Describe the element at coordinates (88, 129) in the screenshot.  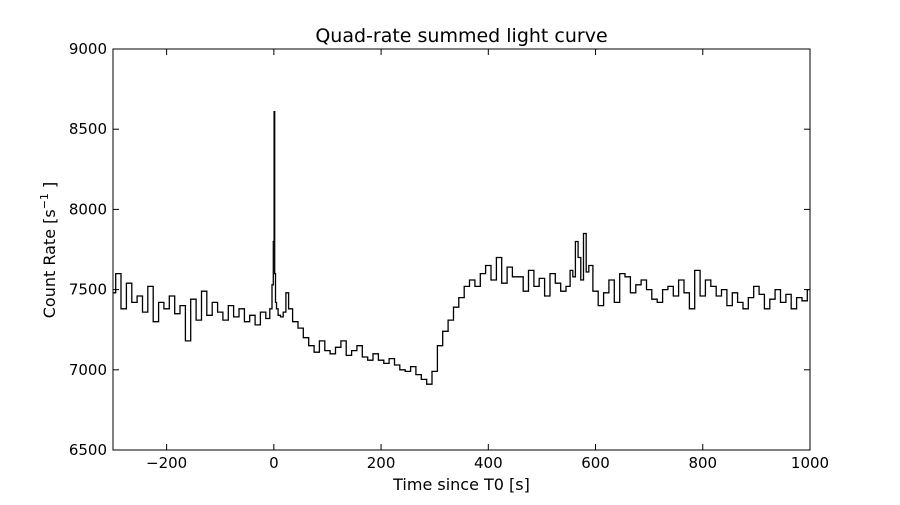
I see `y-tick-label: 8500` at that location.